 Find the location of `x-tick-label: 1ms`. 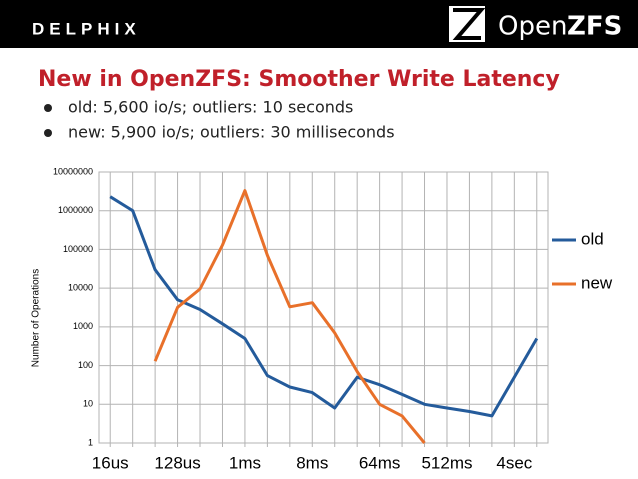

x-tick-label: 1ms is located at coordinates (245, 462).